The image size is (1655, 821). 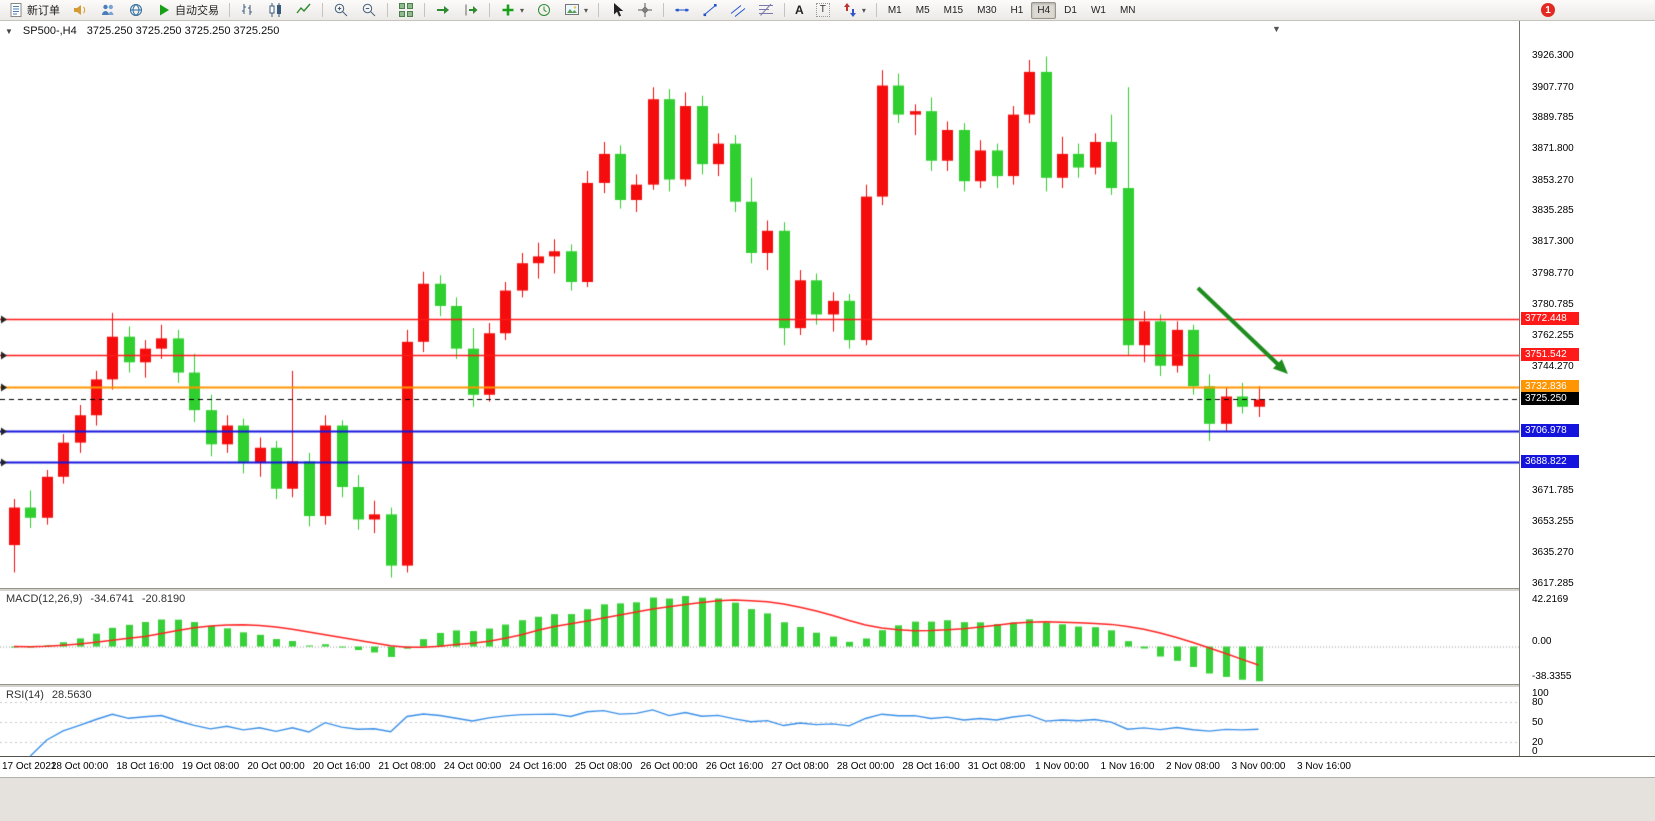 I want to click on rsi-axis-label: 80, so click(x=1538, y=702).